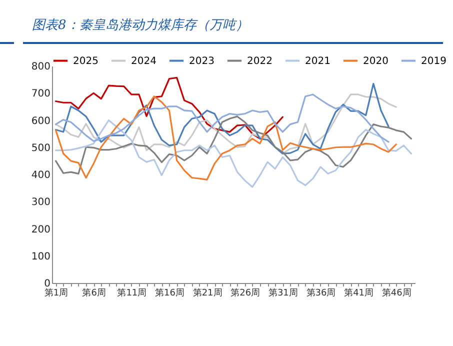 Image resolution: width=453 pixels, height=346 pixels. Describe the element at coordinates (40, 148) in the screenshot. I see `y-tick-label: 500` at that location.